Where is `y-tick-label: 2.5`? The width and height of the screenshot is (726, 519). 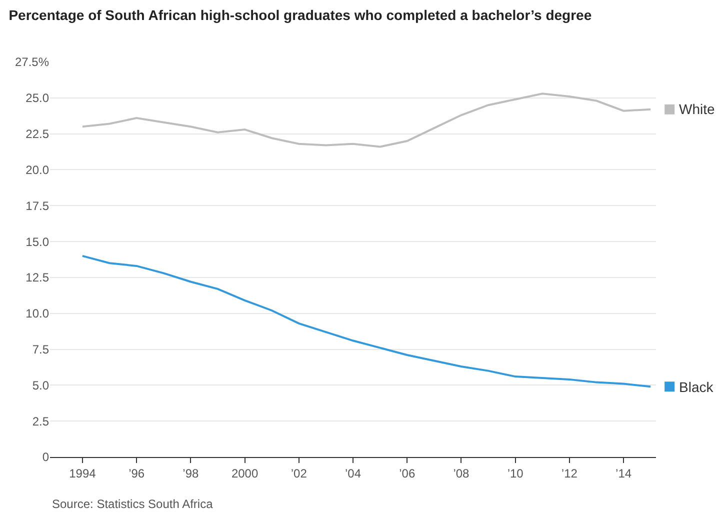 y-tick-label: 2.5 is located at coordinates (41, 421).